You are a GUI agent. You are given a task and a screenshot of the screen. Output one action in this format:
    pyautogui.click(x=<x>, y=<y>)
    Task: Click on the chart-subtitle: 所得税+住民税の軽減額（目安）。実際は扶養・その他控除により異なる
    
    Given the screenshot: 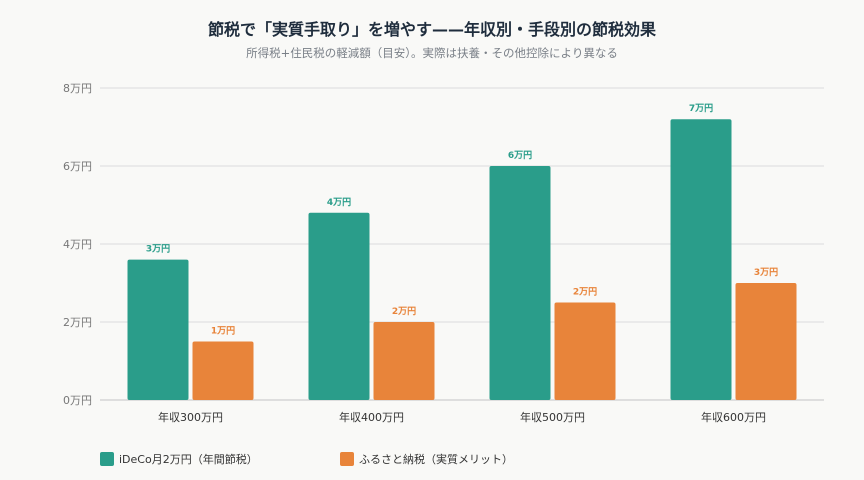 What is the action you would take?
    pyautogui.click(x=432, y=53)
    